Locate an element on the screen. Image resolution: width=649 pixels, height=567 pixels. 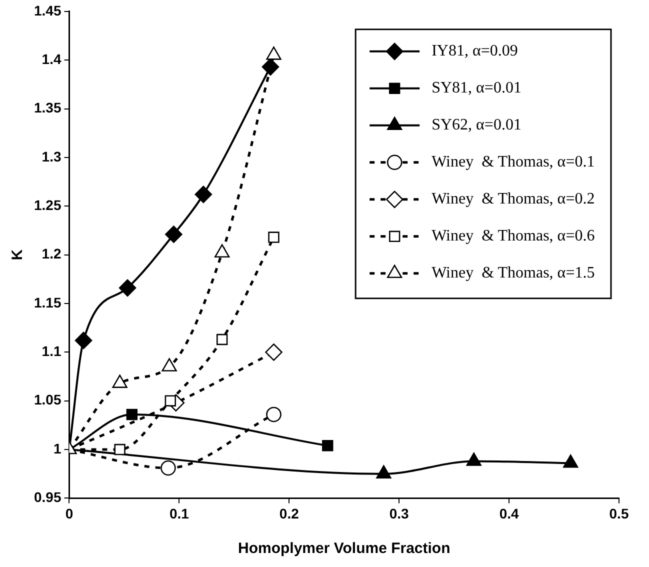
x-tick-label: 0.4 is located at coordinates (509, 513).